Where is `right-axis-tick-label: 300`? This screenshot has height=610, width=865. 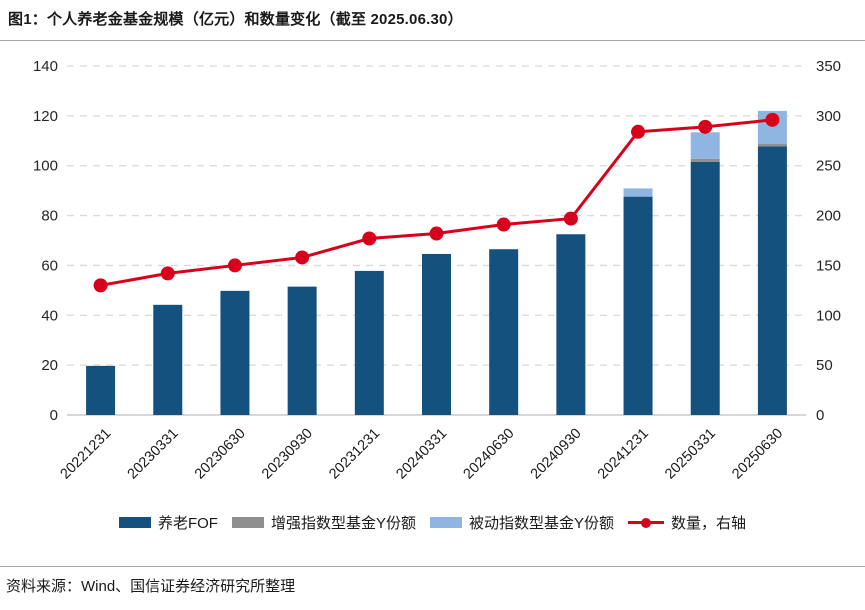 right-axis-tick-label: 300 is located at coordinates (828, 116).